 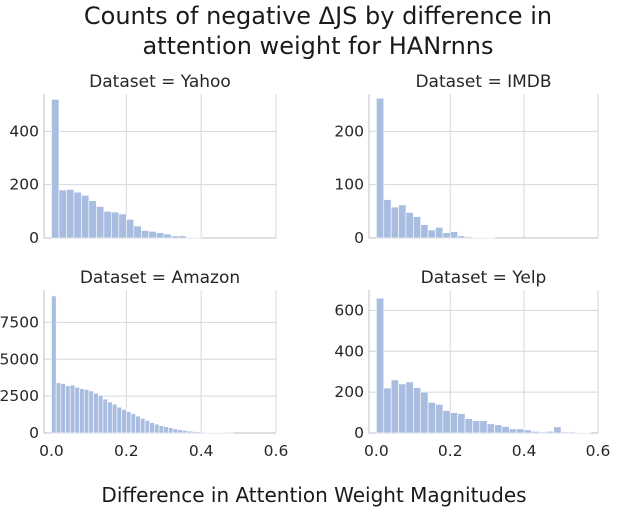 I want to click on amazon-panel-title: Dataset = Amazon, so click(x=160, y=278).